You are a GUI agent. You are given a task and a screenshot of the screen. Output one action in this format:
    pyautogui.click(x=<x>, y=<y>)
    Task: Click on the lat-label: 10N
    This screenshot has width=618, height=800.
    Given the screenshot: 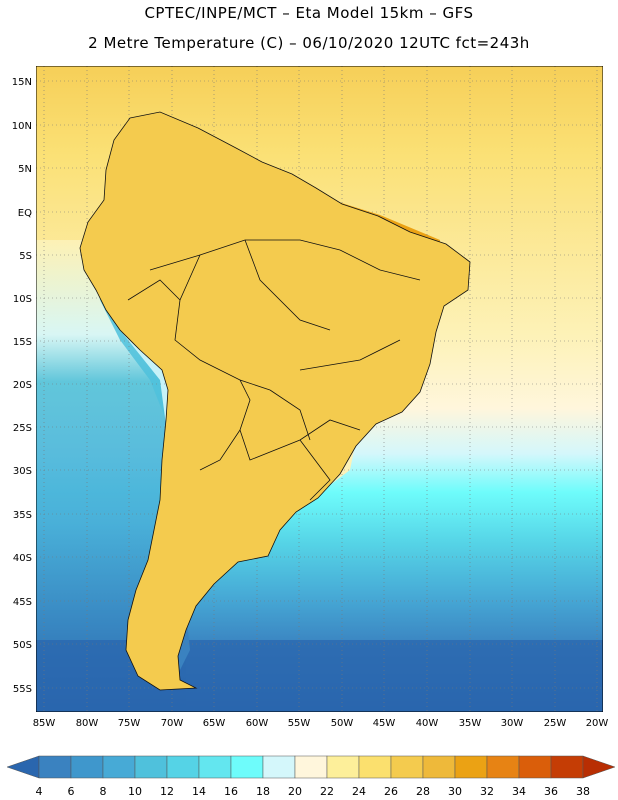 What is the action you would take?
    pyautogui.click(x=22, y=126)
    